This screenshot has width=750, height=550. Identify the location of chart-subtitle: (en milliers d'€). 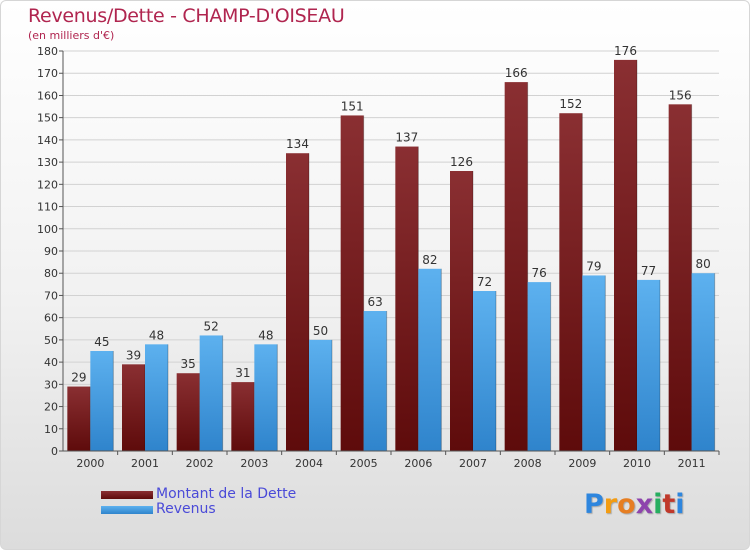
(71, 35).